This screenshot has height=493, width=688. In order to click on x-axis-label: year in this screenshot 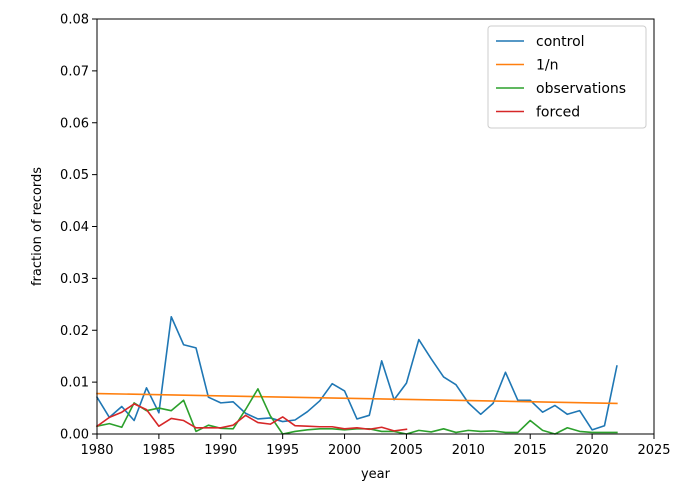, I will do `click(376, 474)`.